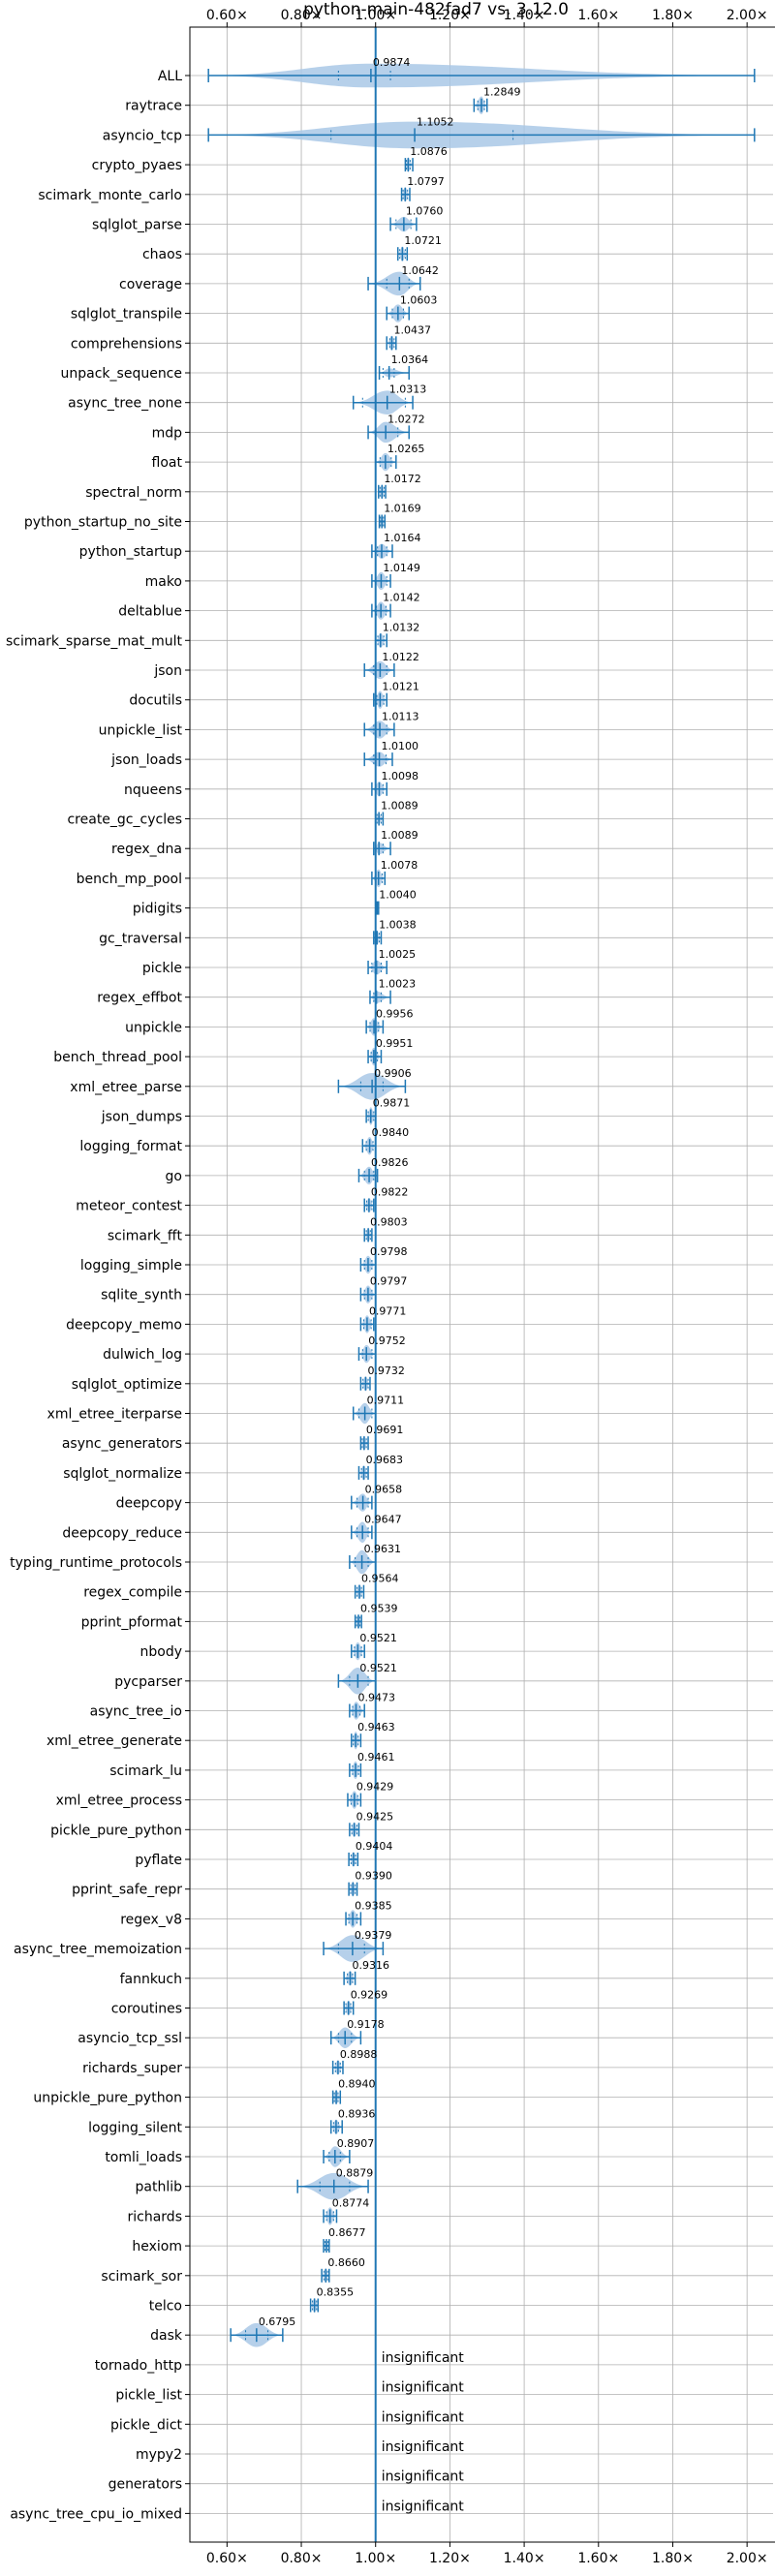 The width and height of the screenshot is (775, 2576). I want to click on value-label: 0.8660, so click(346, 2262).